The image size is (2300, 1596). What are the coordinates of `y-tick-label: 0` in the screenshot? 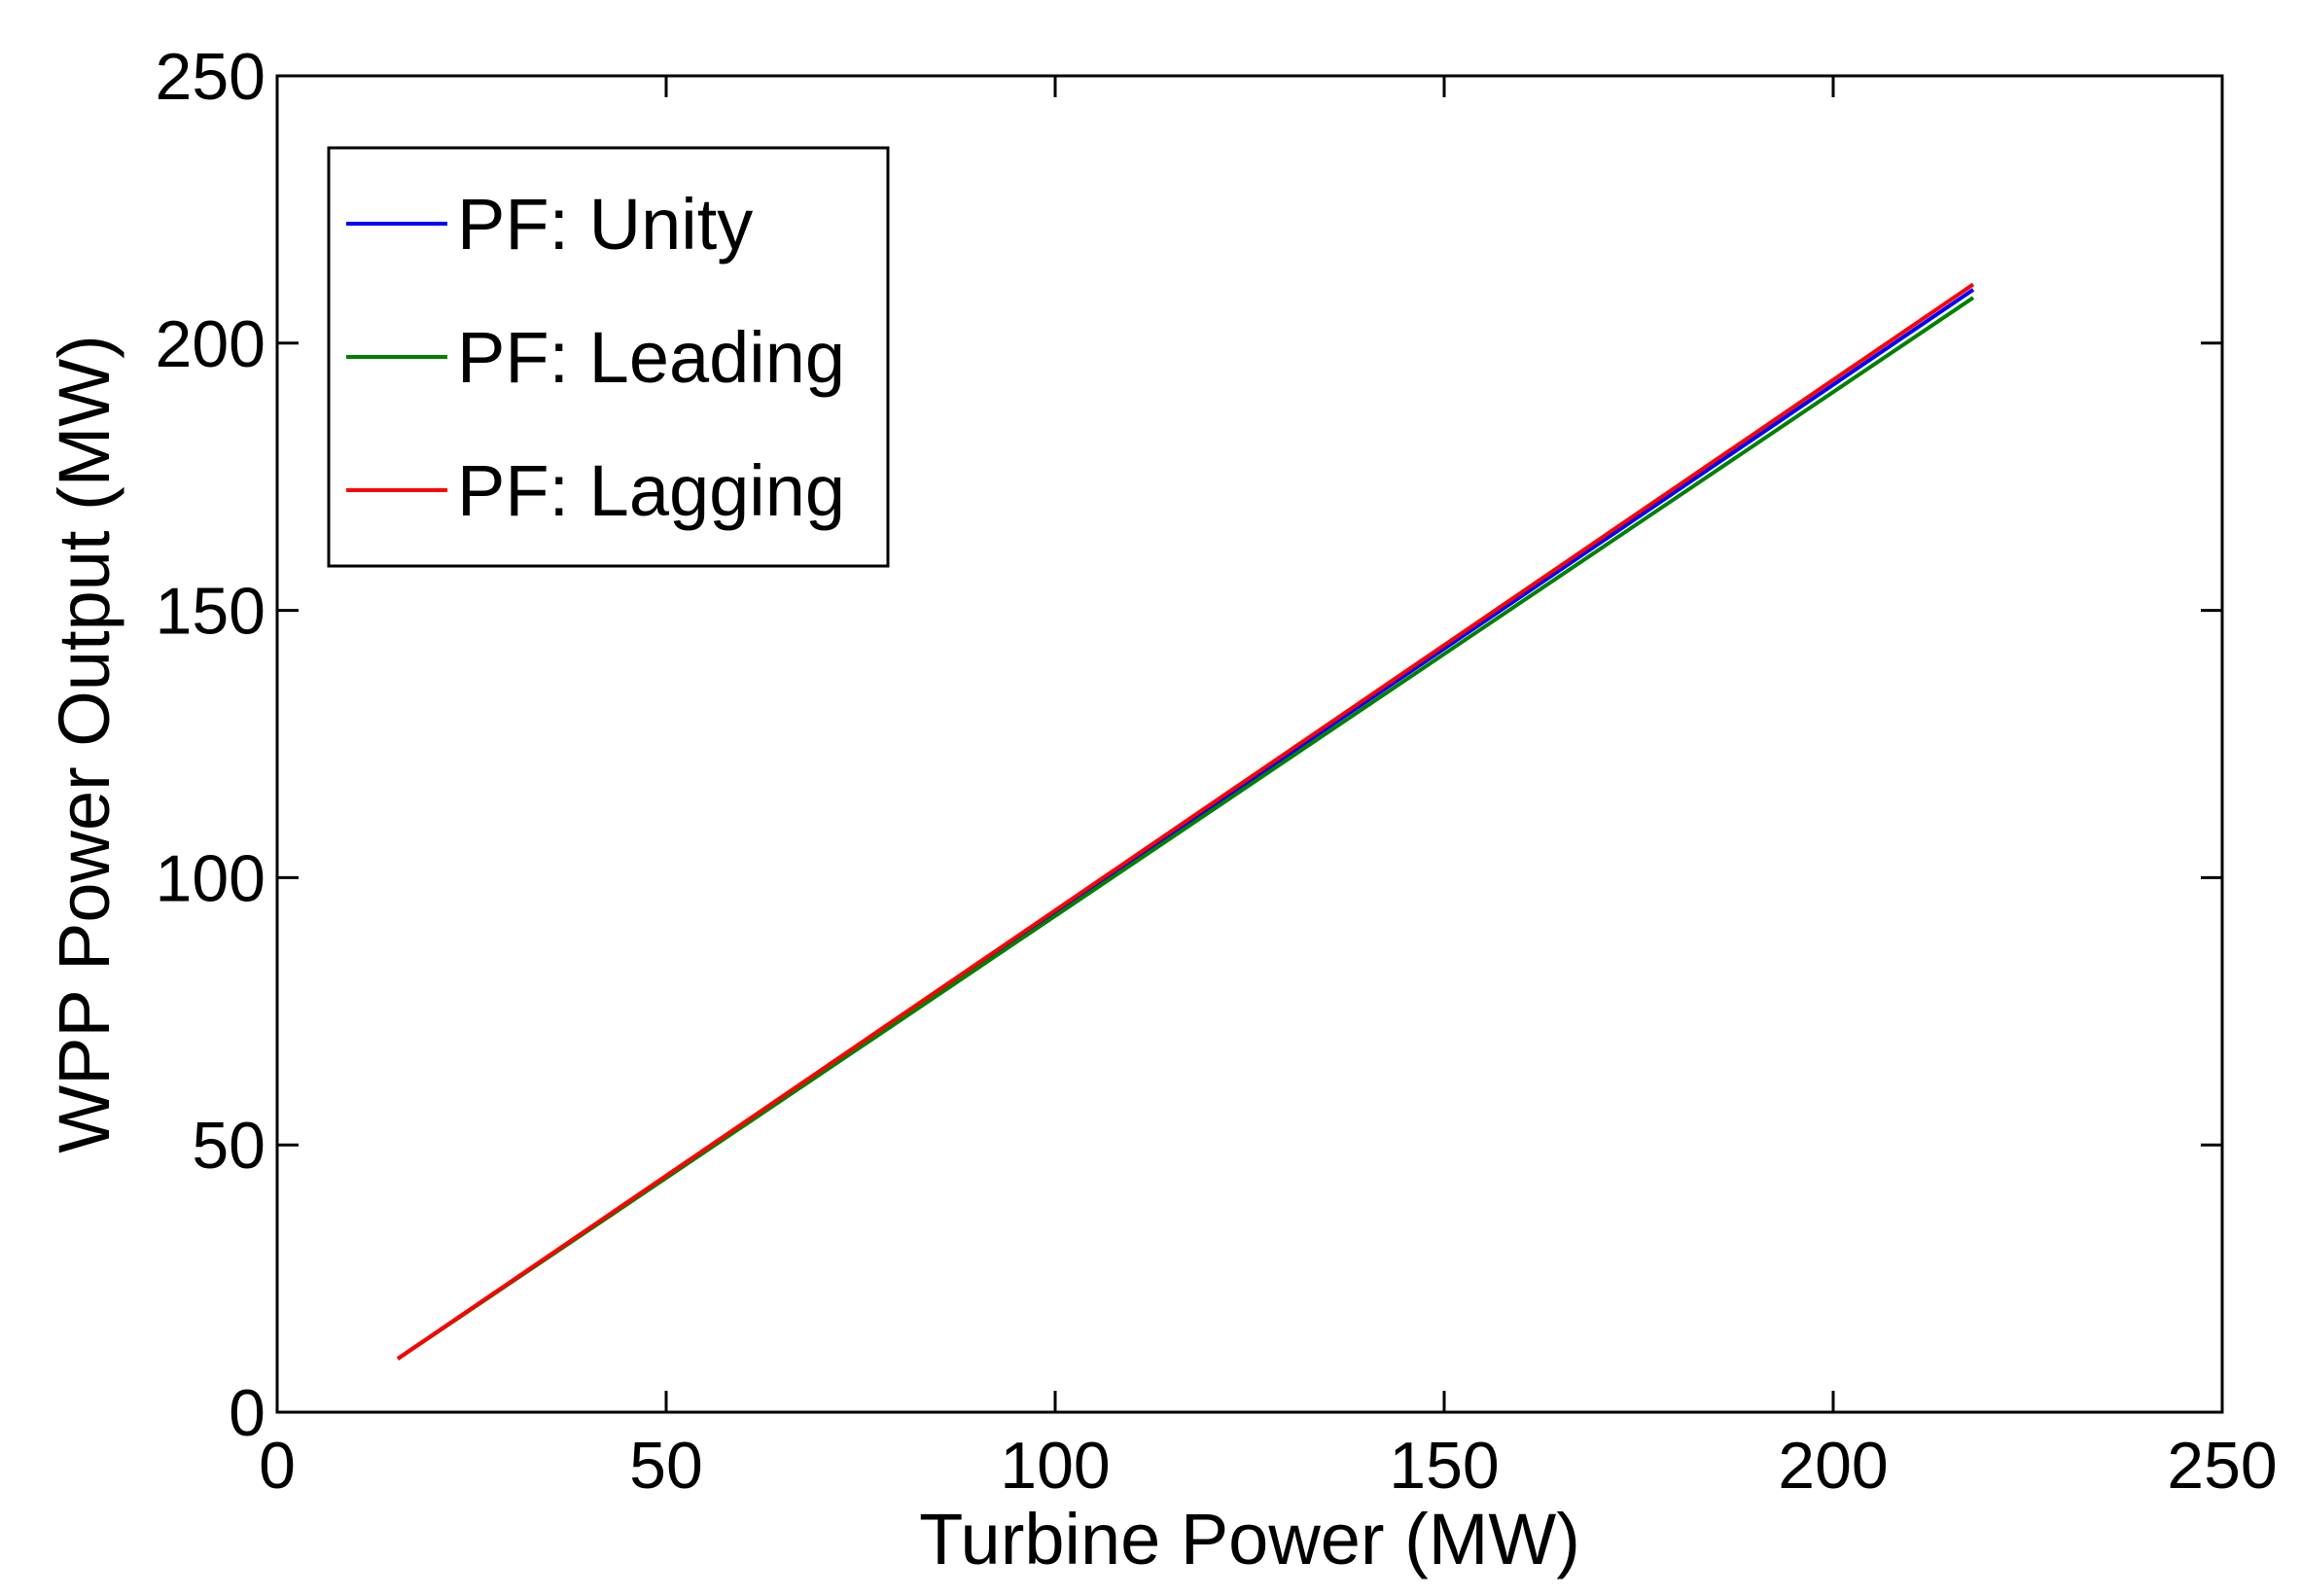 It's located at (247, 1413).